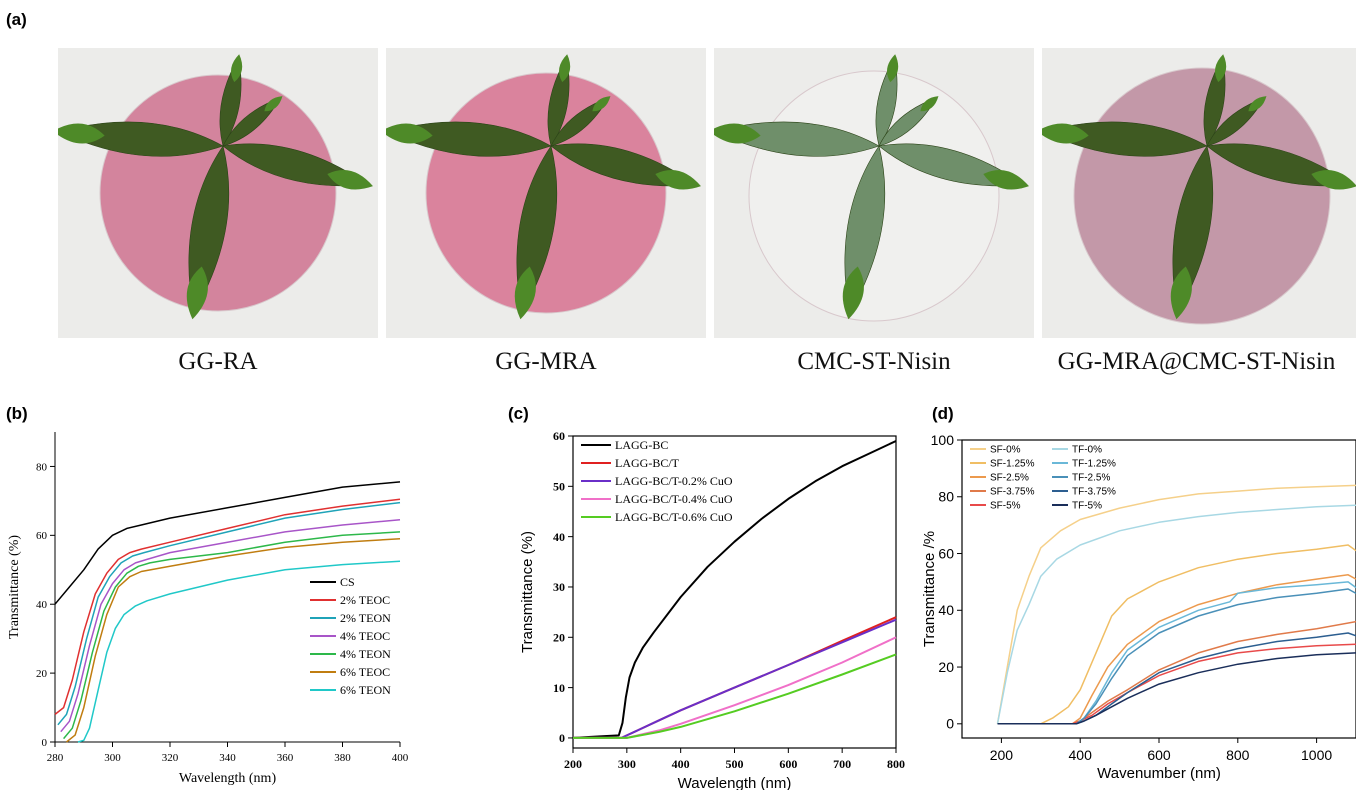 The height and width of the screenshot is (790, 1356). Describe the element at coordinates (365, 636) in the screenshot. I see `legend-label: 4% TEOC` at that location.